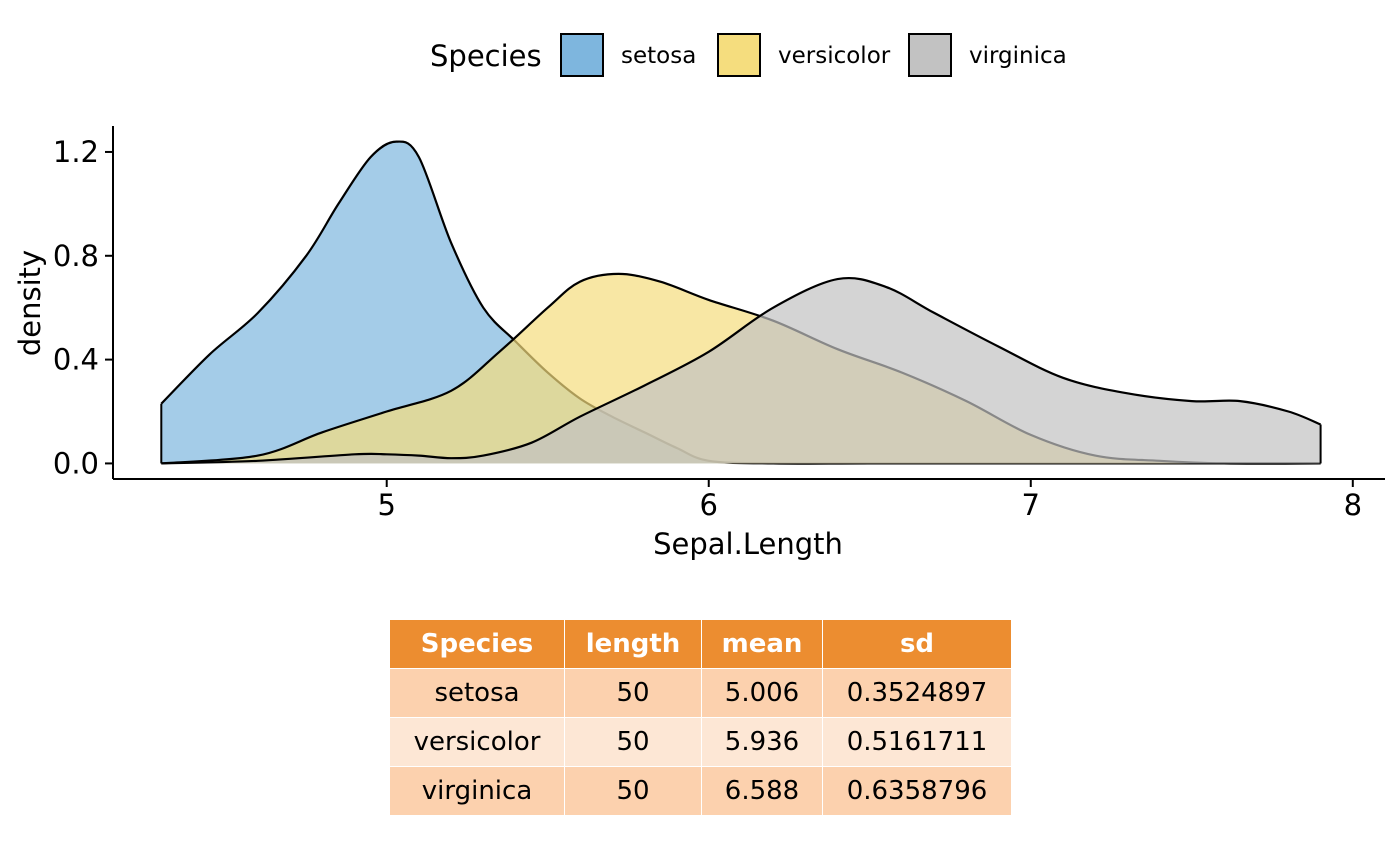  I want to click on header-length: length, so click(633, 644).